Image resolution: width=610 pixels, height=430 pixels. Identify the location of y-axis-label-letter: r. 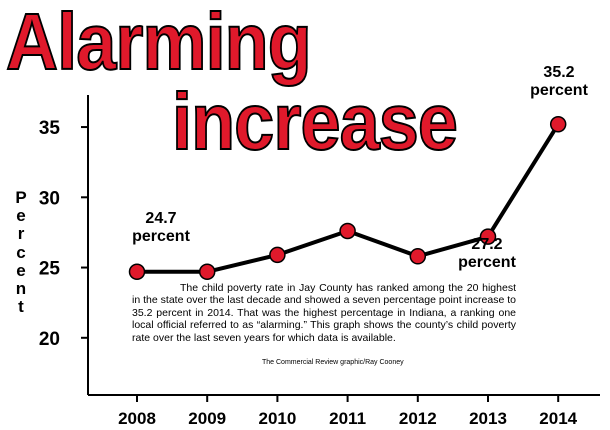
(21, 234).